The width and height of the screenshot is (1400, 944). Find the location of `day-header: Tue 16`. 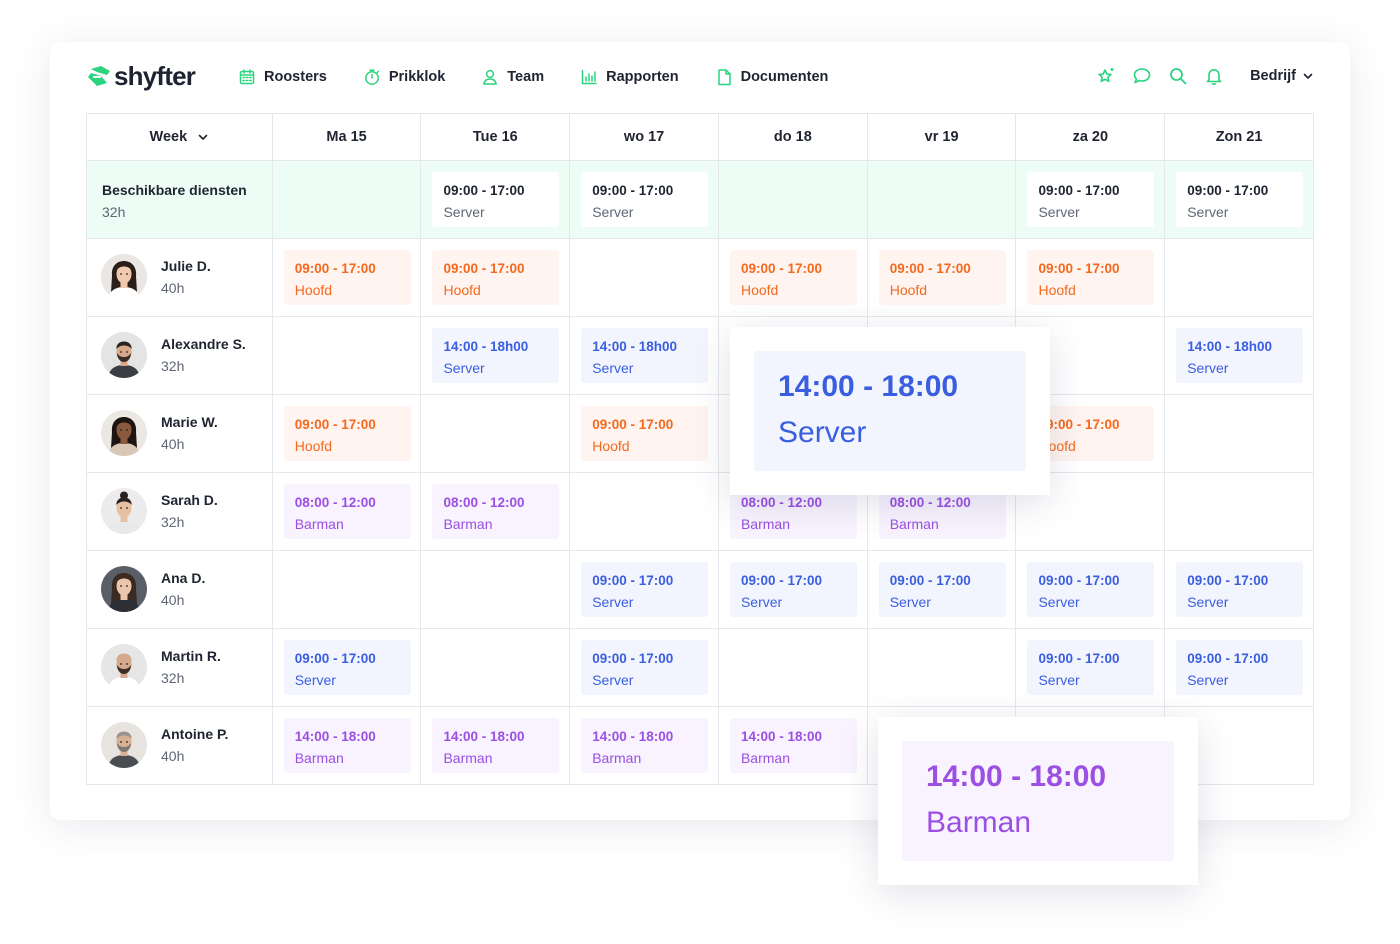

day-header: Tue 16 is located at coordinates (496, 137).